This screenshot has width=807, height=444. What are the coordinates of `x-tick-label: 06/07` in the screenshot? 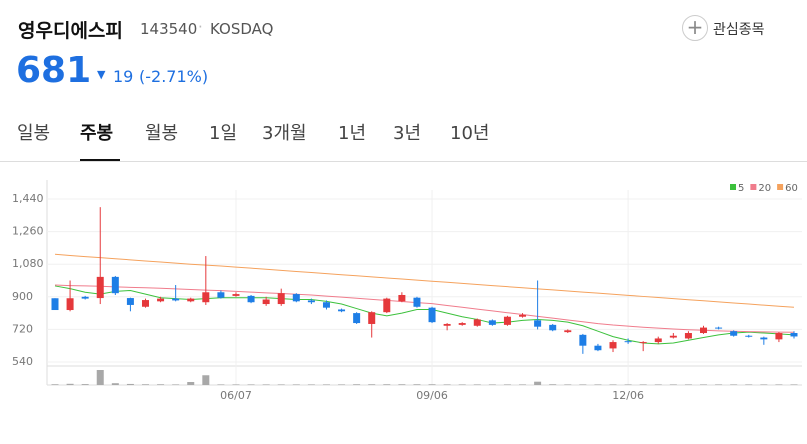 It's located at (236, 395).